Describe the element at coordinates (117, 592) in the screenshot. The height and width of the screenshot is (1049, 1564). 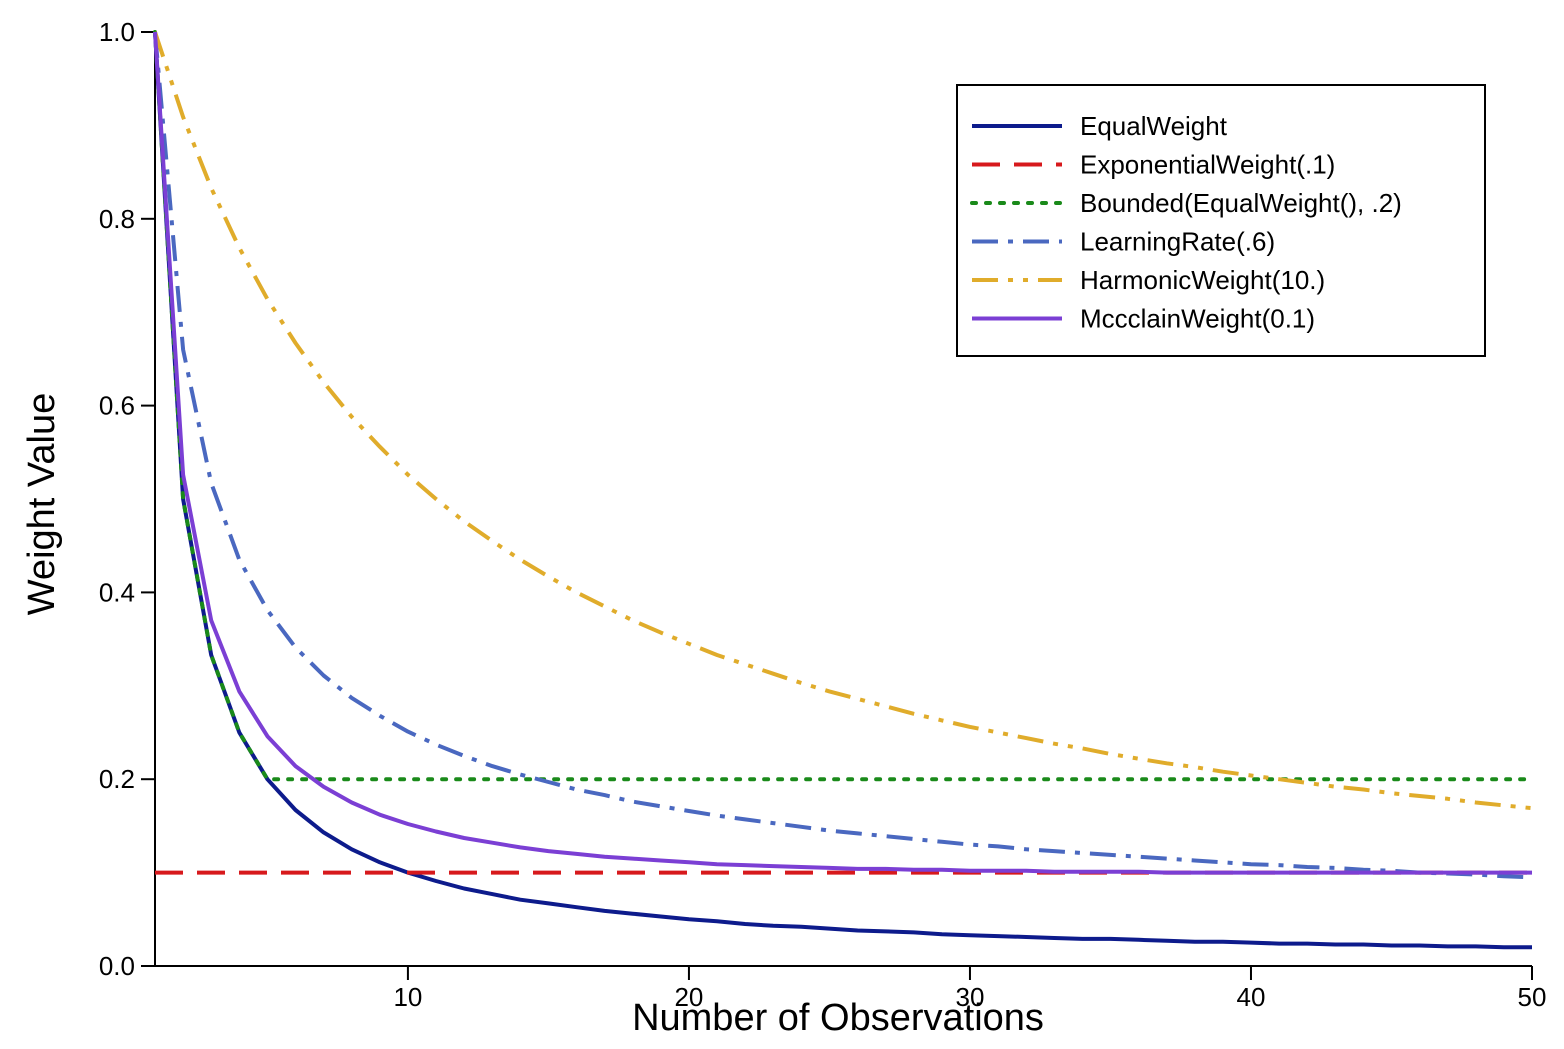
I see `y-tick-label: 0.4` at that location.